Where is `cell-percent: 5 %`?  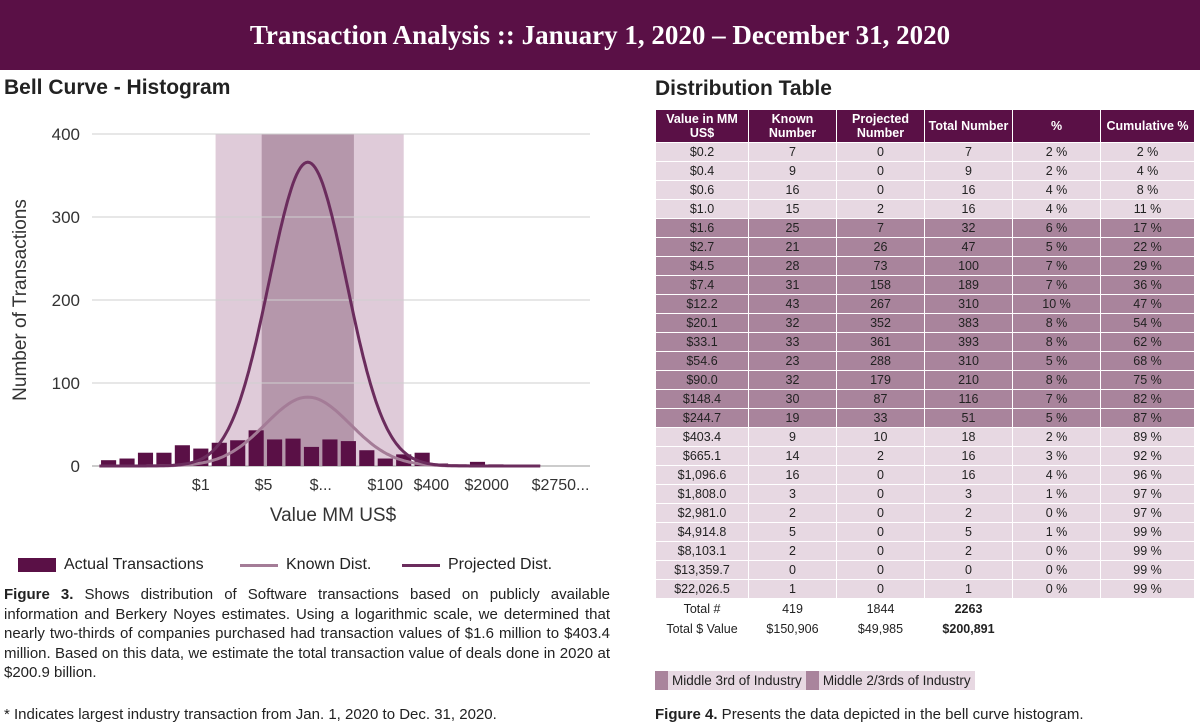
cell-percent: 5 % is located at coordinates (1056, 418).